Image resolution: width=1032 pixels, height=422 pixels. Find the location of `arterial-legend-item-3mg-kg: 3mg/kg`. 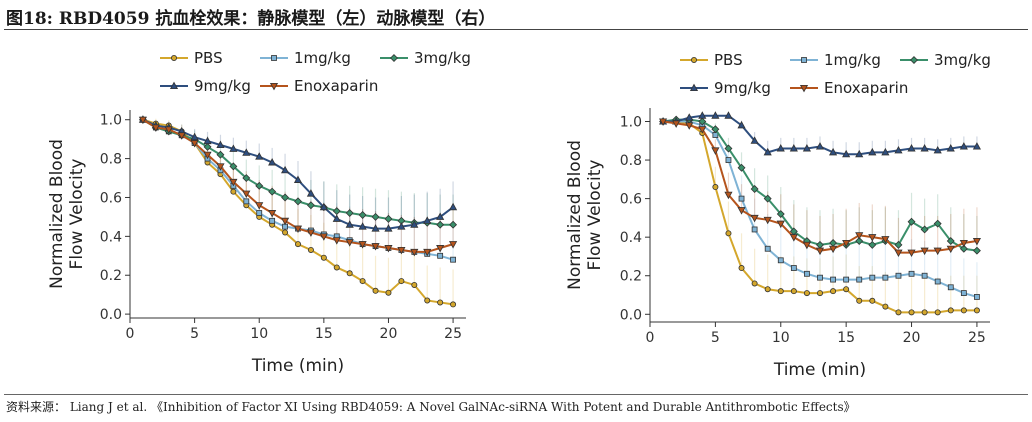

arterial-legend-item-3mg-kg: 3mg/kg is located at coordinates (945, 60).